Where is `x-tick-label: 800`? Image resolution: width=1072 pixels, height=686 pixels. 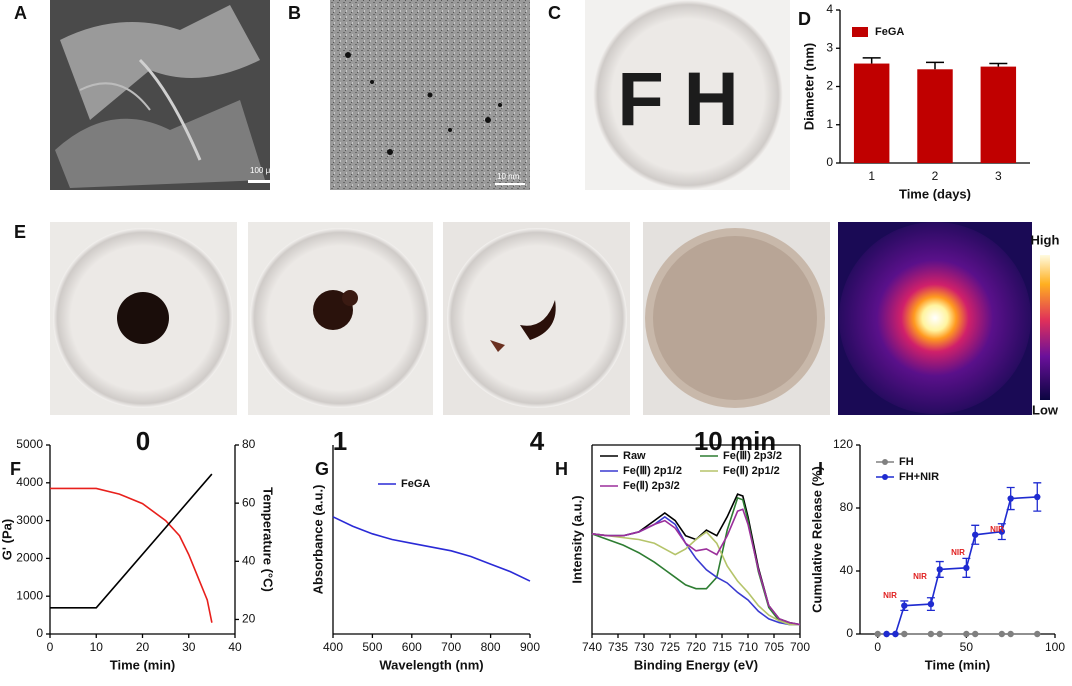 x-tick-label: 800 is located at coordinates (491, 647).